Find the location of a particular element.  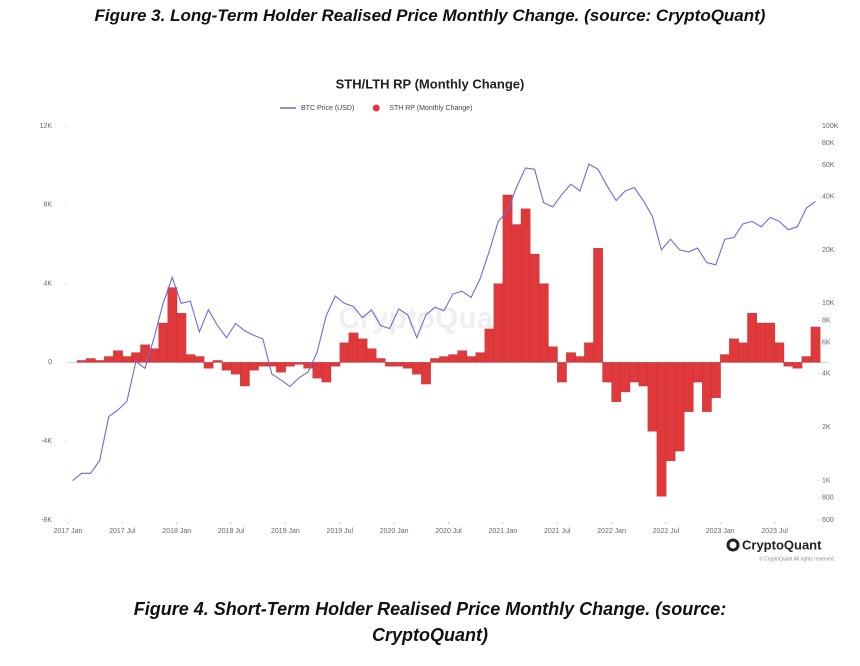

y2-tick-label: 60K is located at coordinates (828, 165).